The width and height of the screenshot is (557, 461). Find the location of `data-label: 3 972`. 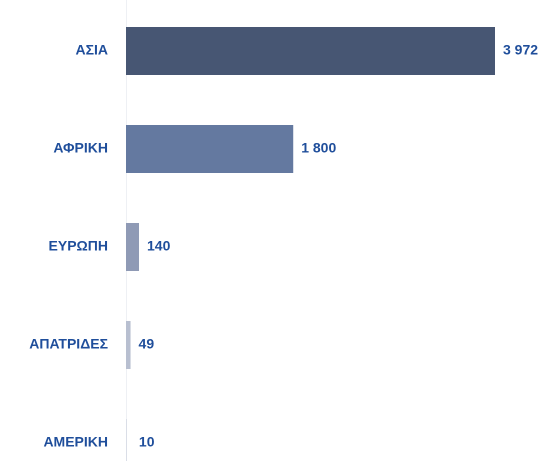

data-label: 3 972 is located at coordinates (520, 50).